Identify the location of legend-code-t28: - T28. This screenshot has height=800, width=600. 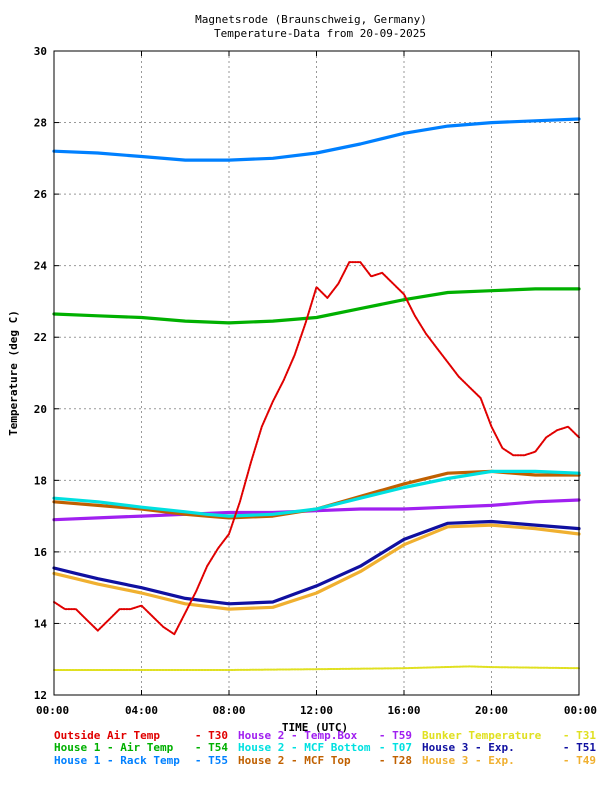
(395, 760).